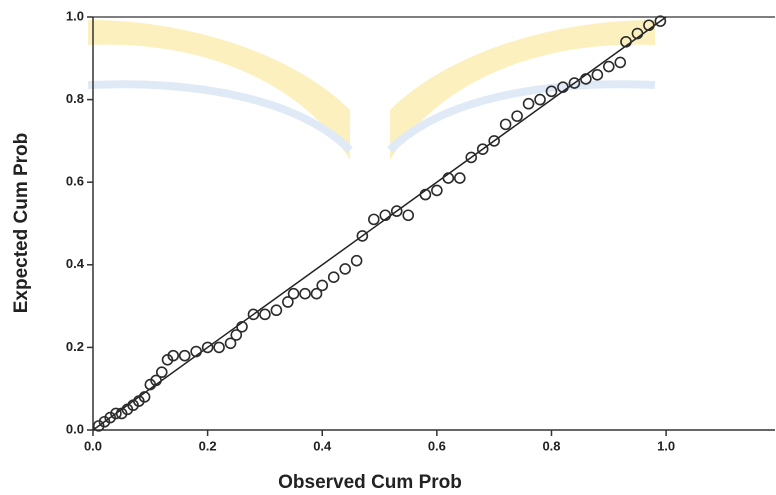 The height and width of the screenshot is (495, 776). Describe the element at coordinates (666, 445) in the screenshot. I see `x-tick-label: 1.0` at that location.